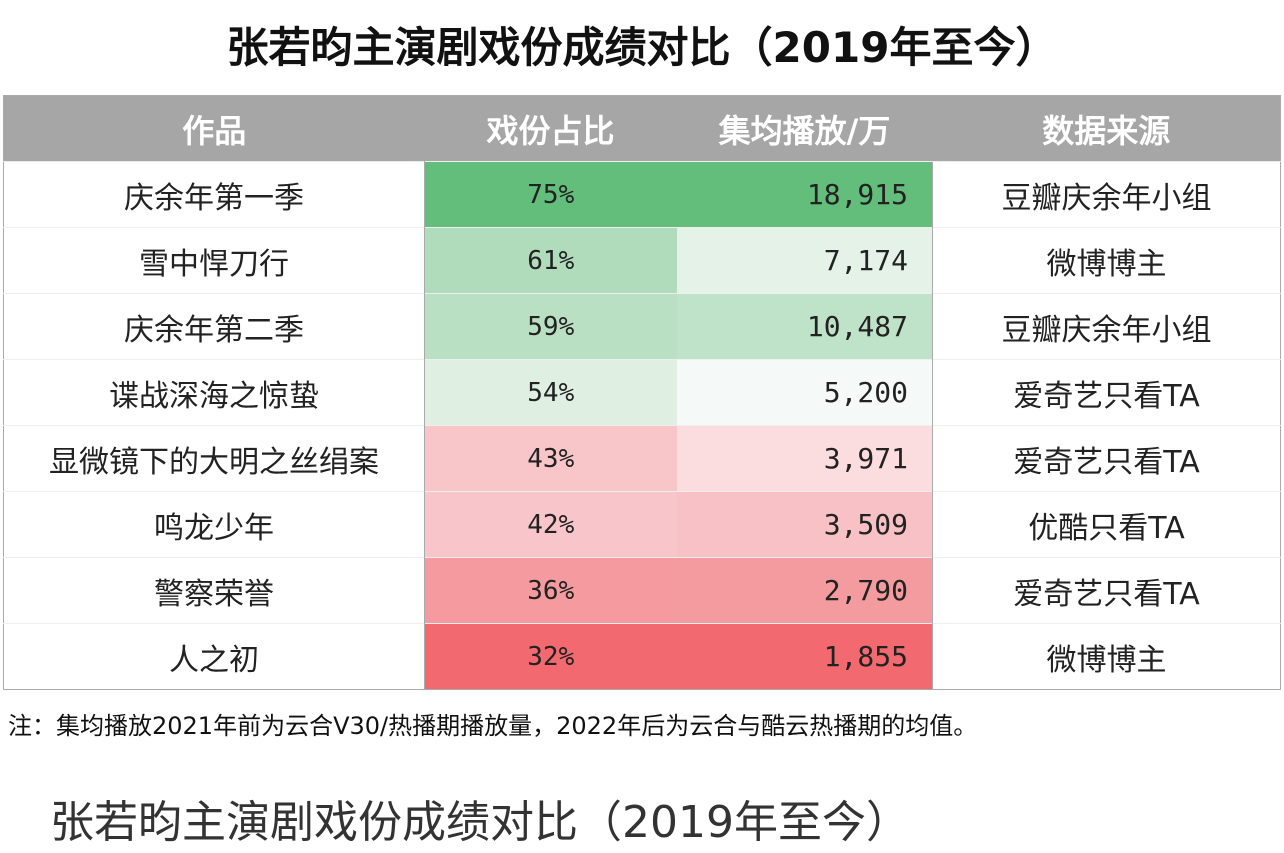 The height and width of the screenshot is (853, 1284). What do you see at coordinates (214, 656) in the screenshot?
I see `table-cell: 人之初` at bounding box center [214, 656].